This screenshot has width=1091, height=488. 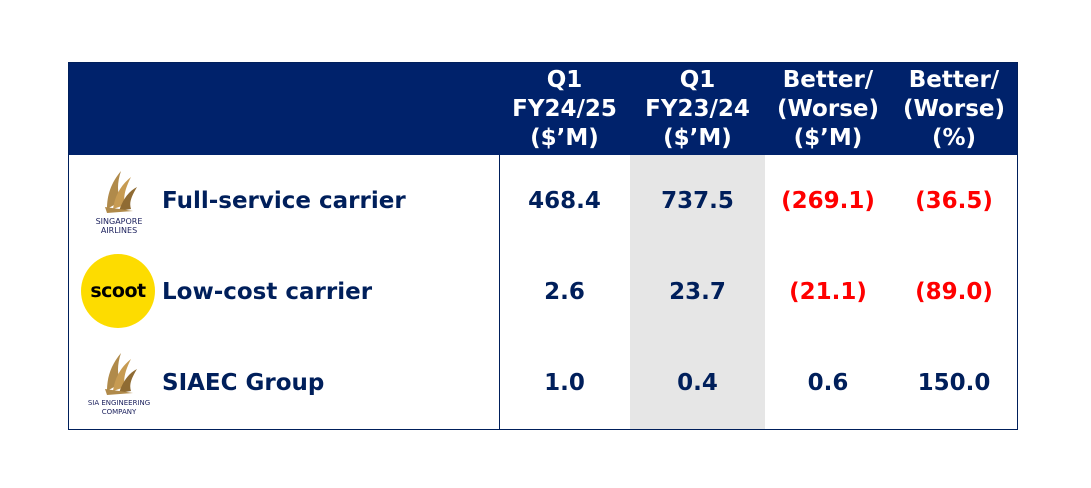 What do you see at coordinates (284, 200) in the screenshot?
I see `row-label: Full-service carrier` at bounding box center [284, 200].